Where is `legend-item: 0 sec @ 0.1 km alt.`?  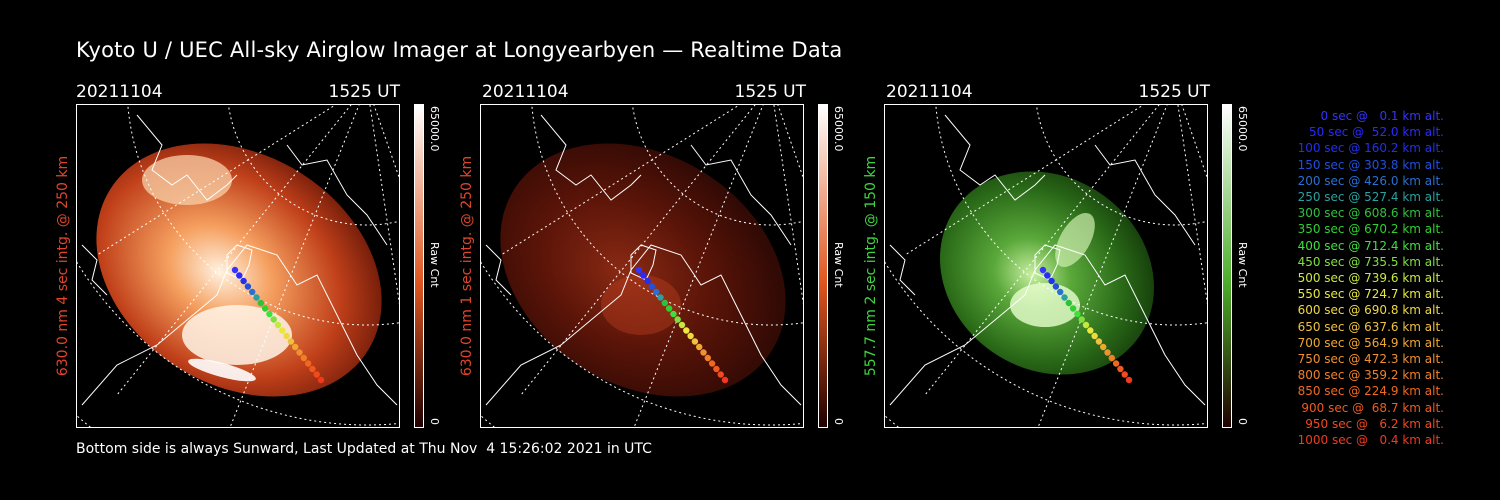 legend-item: 0 sec @ 0.1 km alt. is located at coordinates (1382, 116).